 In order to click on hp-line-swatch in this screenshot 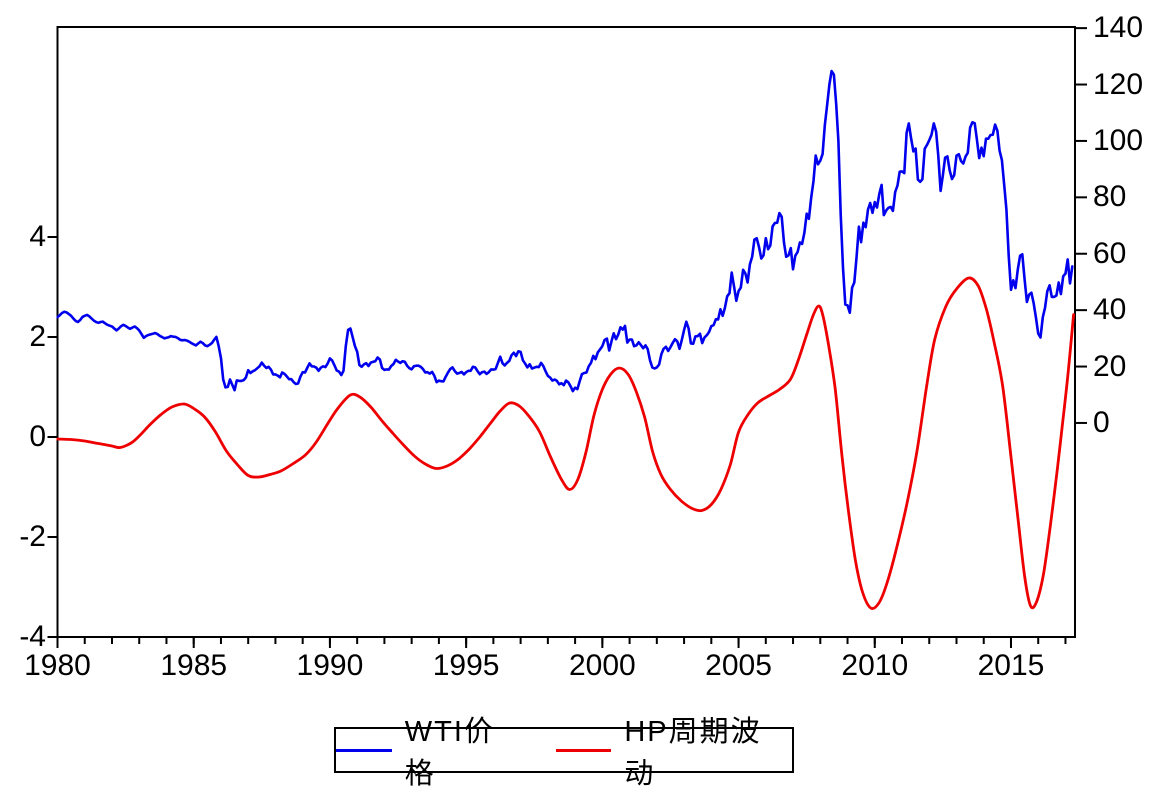, I will do `click(583, 750)`.